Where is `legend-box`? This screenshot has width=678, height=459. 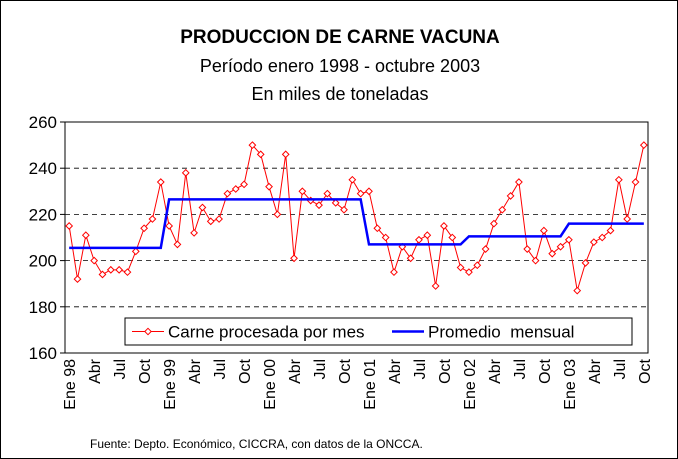 legend-box is located at coordinates (378, 331).